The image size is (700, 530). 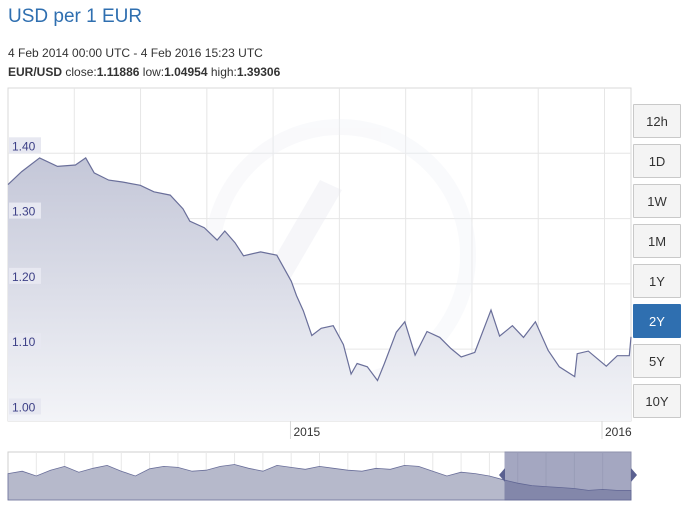 I want to click on range-button-1m: 1M, so click(x=657, y=241).